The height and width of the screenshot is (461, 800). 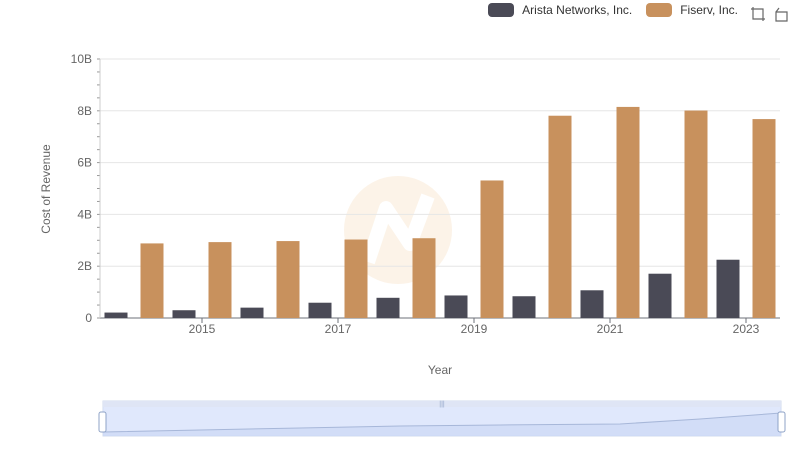 I want to click on bar-arista-2020, so click(x=524, y=307).